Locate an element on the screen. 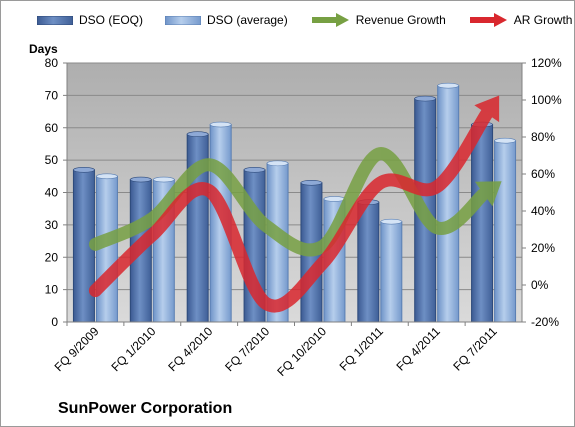 The width and height of the screenshot is (575, 427). legend-item-revenue-growth: Revenue Growth is located at coordinates (378, 20).